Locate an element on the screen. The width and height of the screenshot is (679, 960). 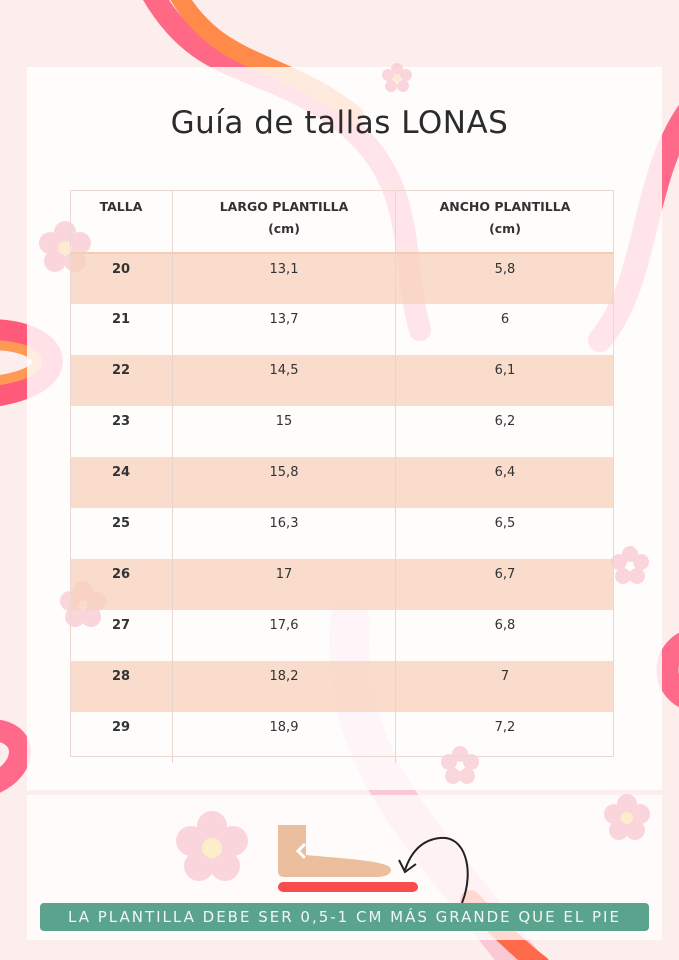
cell-ancho: 6,4 is located at coordinates (504, 482).